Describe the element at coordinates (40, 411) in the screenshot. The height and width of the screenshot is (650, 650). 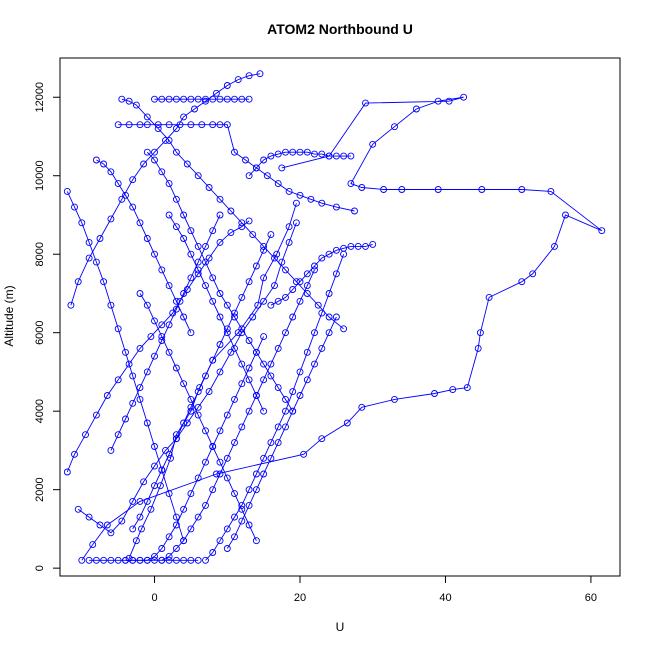
I see `y-tick-label: 4000` at that location.